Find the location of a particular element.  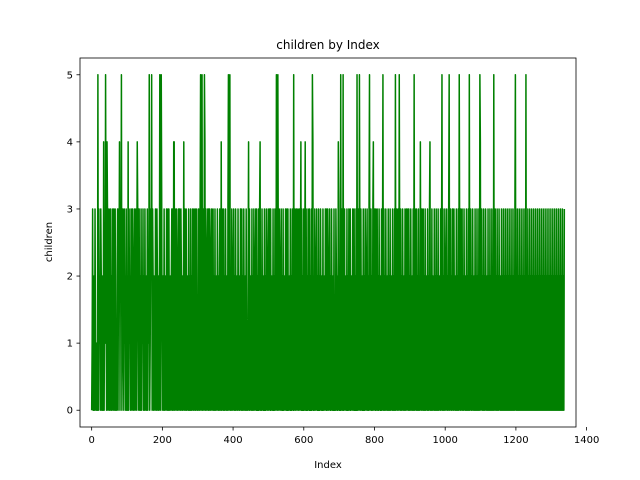

x-tick-label-800: 800 is located at coordinates (374, 440).